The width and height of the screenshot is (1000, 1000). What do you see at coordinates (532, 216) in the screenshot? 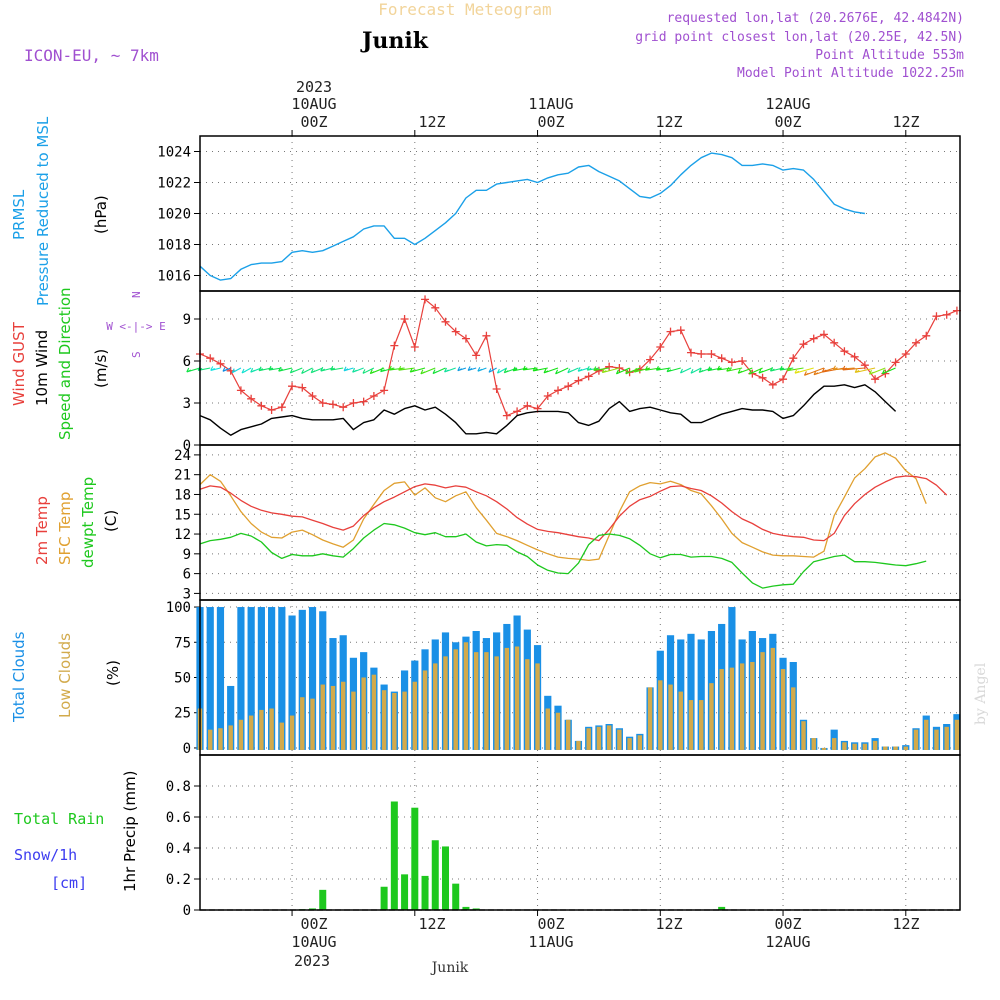
I see `pressure-line` at bounding box center [532, 216].